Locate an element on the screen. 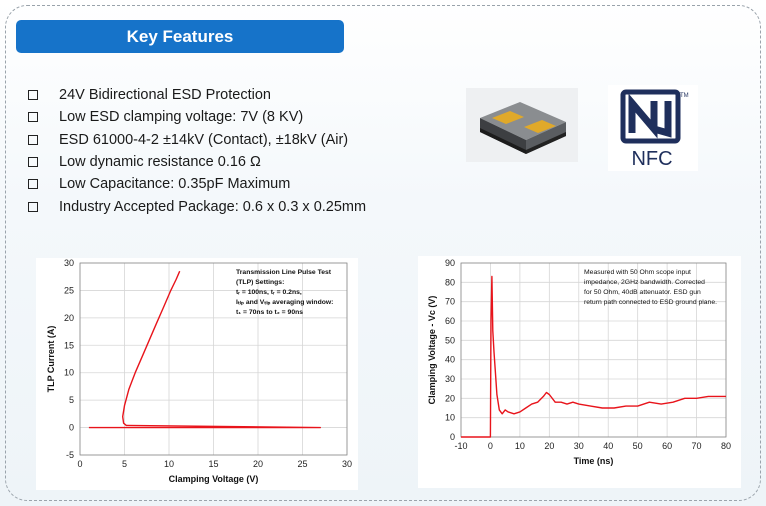  clamp-x-tick-label: 60 is located at coordinates (667, 446).